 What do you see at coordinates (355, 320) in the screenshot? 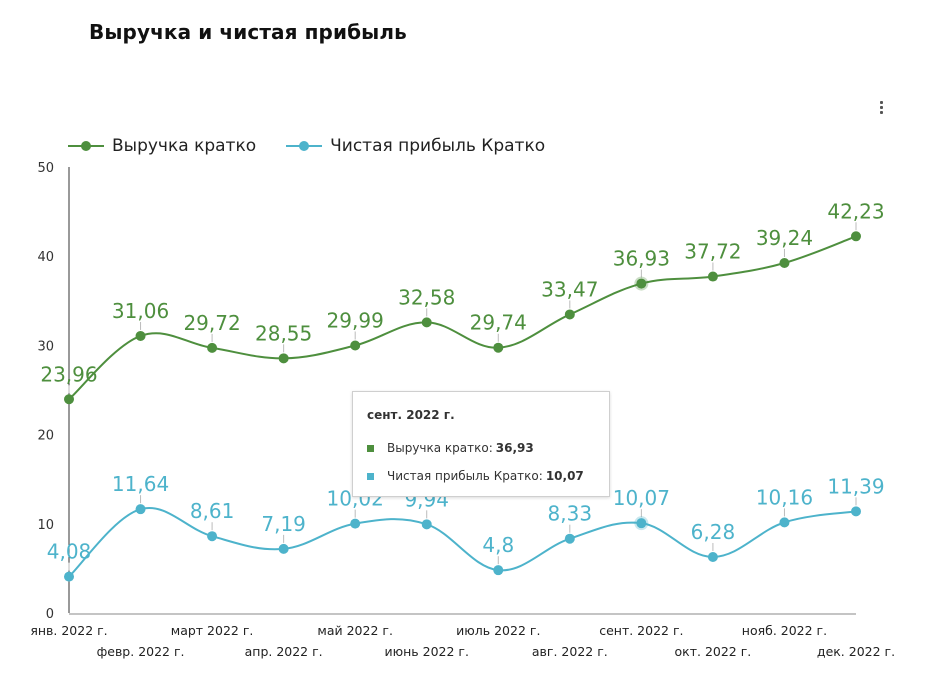
I see `data-label: 29,99` at bounding box center [355, 320].